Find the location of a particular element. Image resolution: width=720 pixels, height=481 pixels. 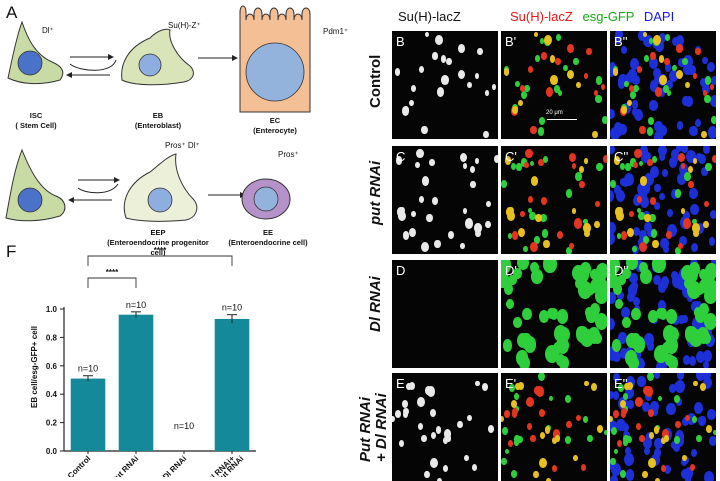

panel-label: D' is located at coordinates (511, 270).